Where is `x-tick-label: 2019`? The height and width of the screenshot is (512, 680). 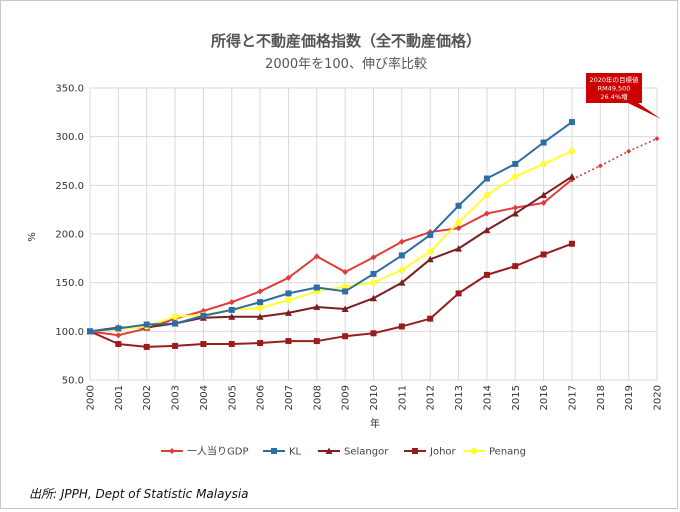
x-tick-label: 2019 is located at coordinates (629, 397).